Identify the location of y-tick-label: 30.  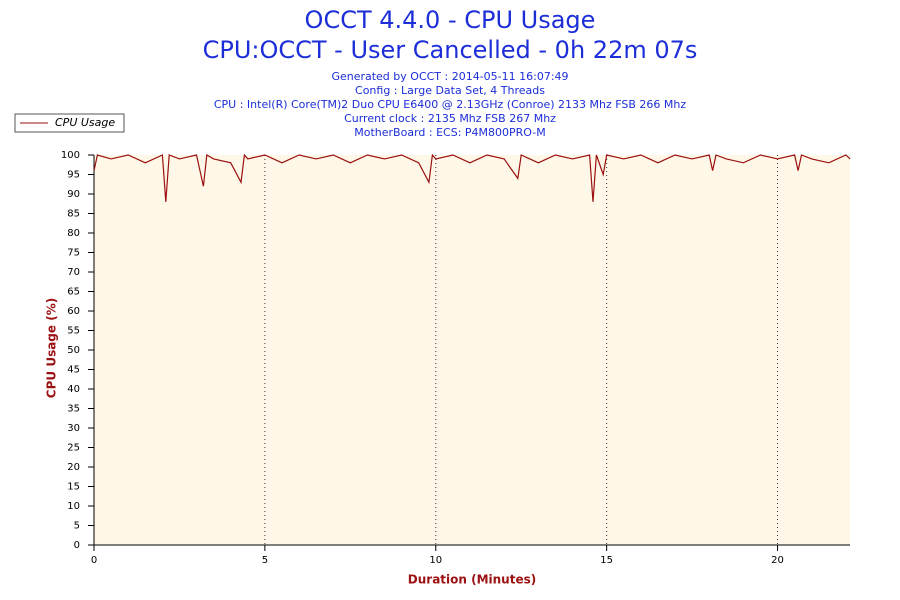
(73, 428).